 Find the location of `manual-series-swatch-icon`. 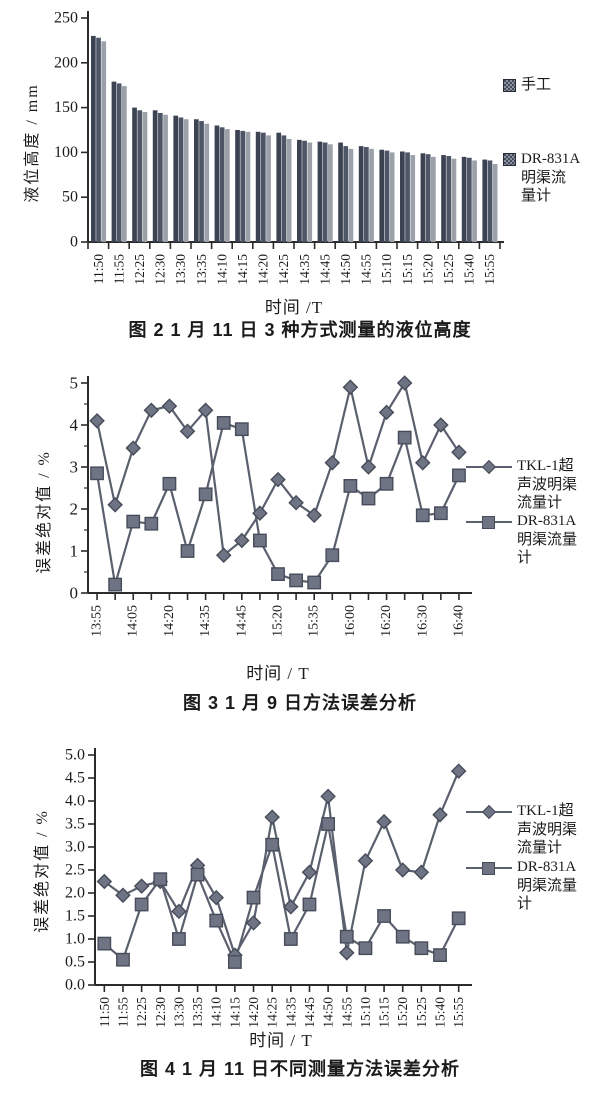

manual-series-swatch-icon is located at coordinates (509, 85).